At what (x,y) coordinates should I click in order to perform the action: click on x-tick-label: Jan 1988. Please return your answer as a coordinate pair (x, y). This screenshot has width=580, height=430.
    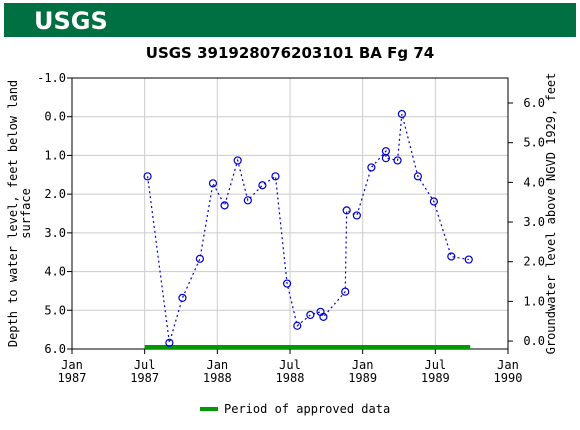
    Looking at the image, I should click on (217, 371).